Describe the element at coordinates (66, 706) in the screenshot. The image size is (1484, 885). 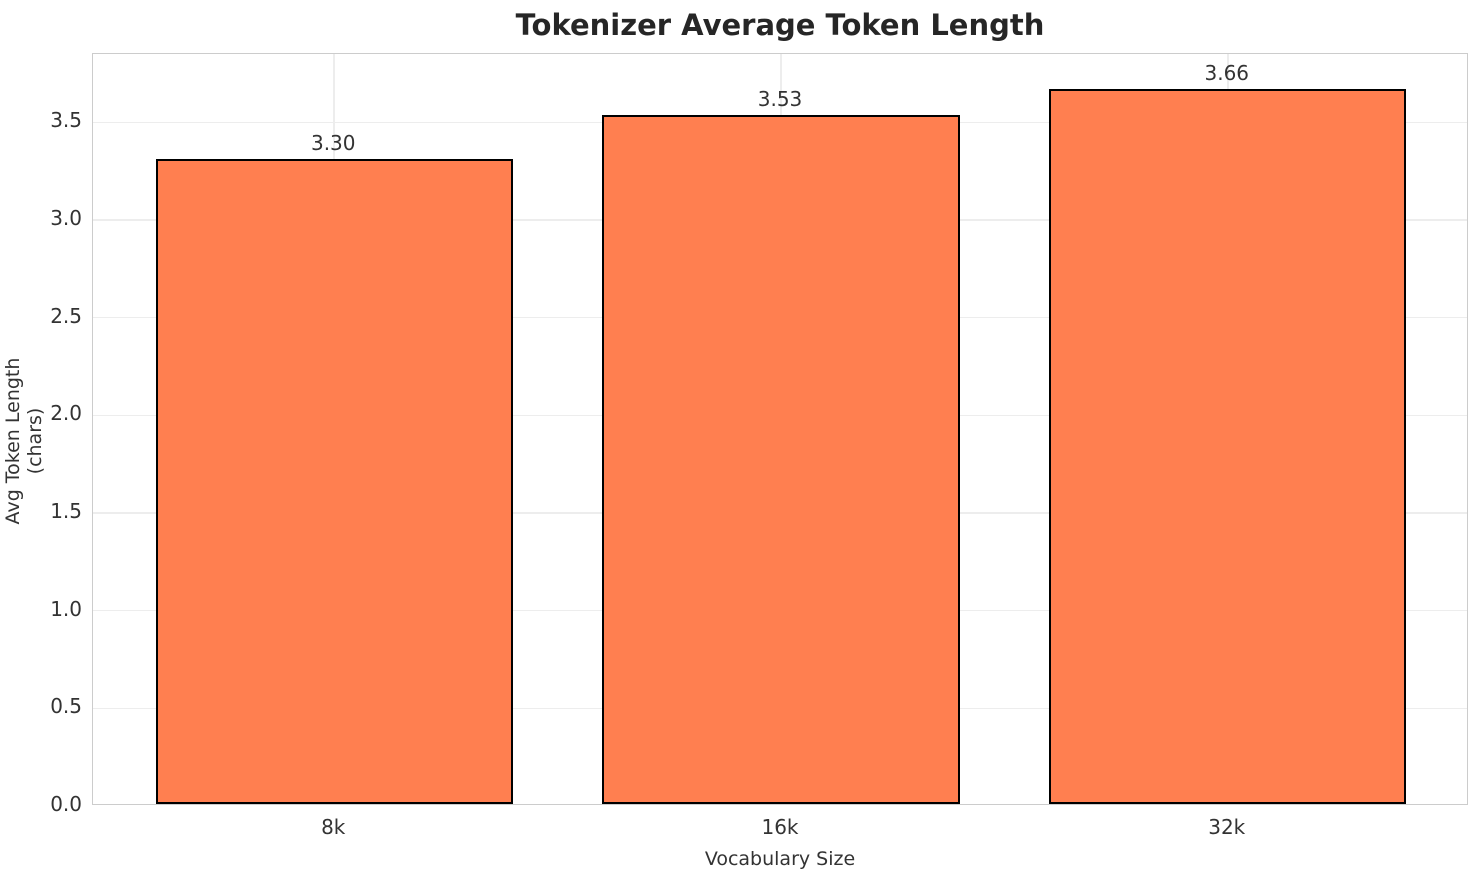
I see `y-tick-label: 0.5` at that location.